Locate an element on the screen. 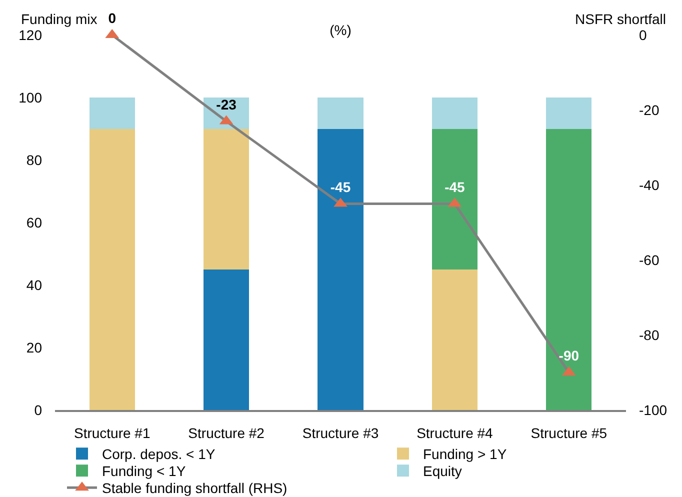 The image size is (682, 497). y-tick-label: 60 is located at coordinates (34, 222).